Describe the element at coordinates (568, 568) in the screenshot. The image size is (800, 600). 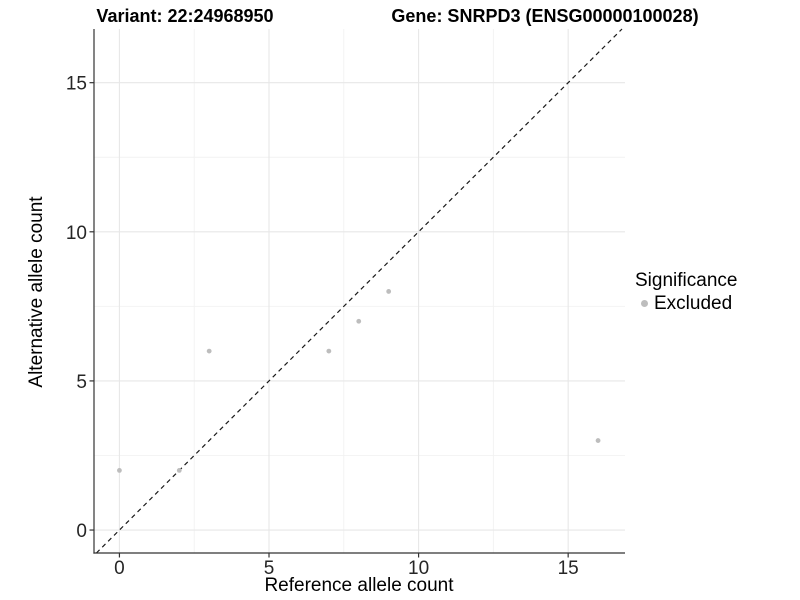
I see `x-tick-label: 15` at that location.